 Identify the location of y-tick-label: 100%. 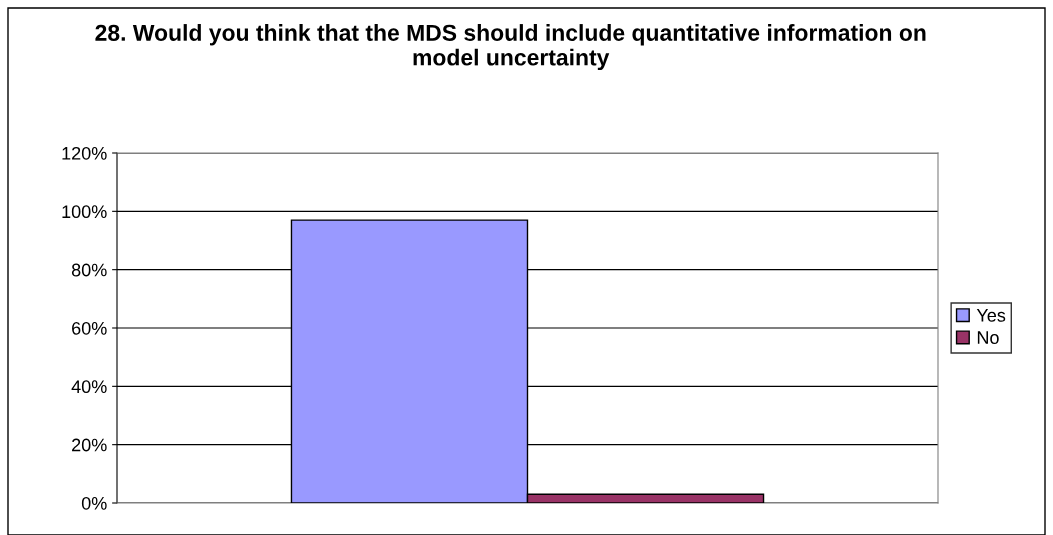
(84, 212).